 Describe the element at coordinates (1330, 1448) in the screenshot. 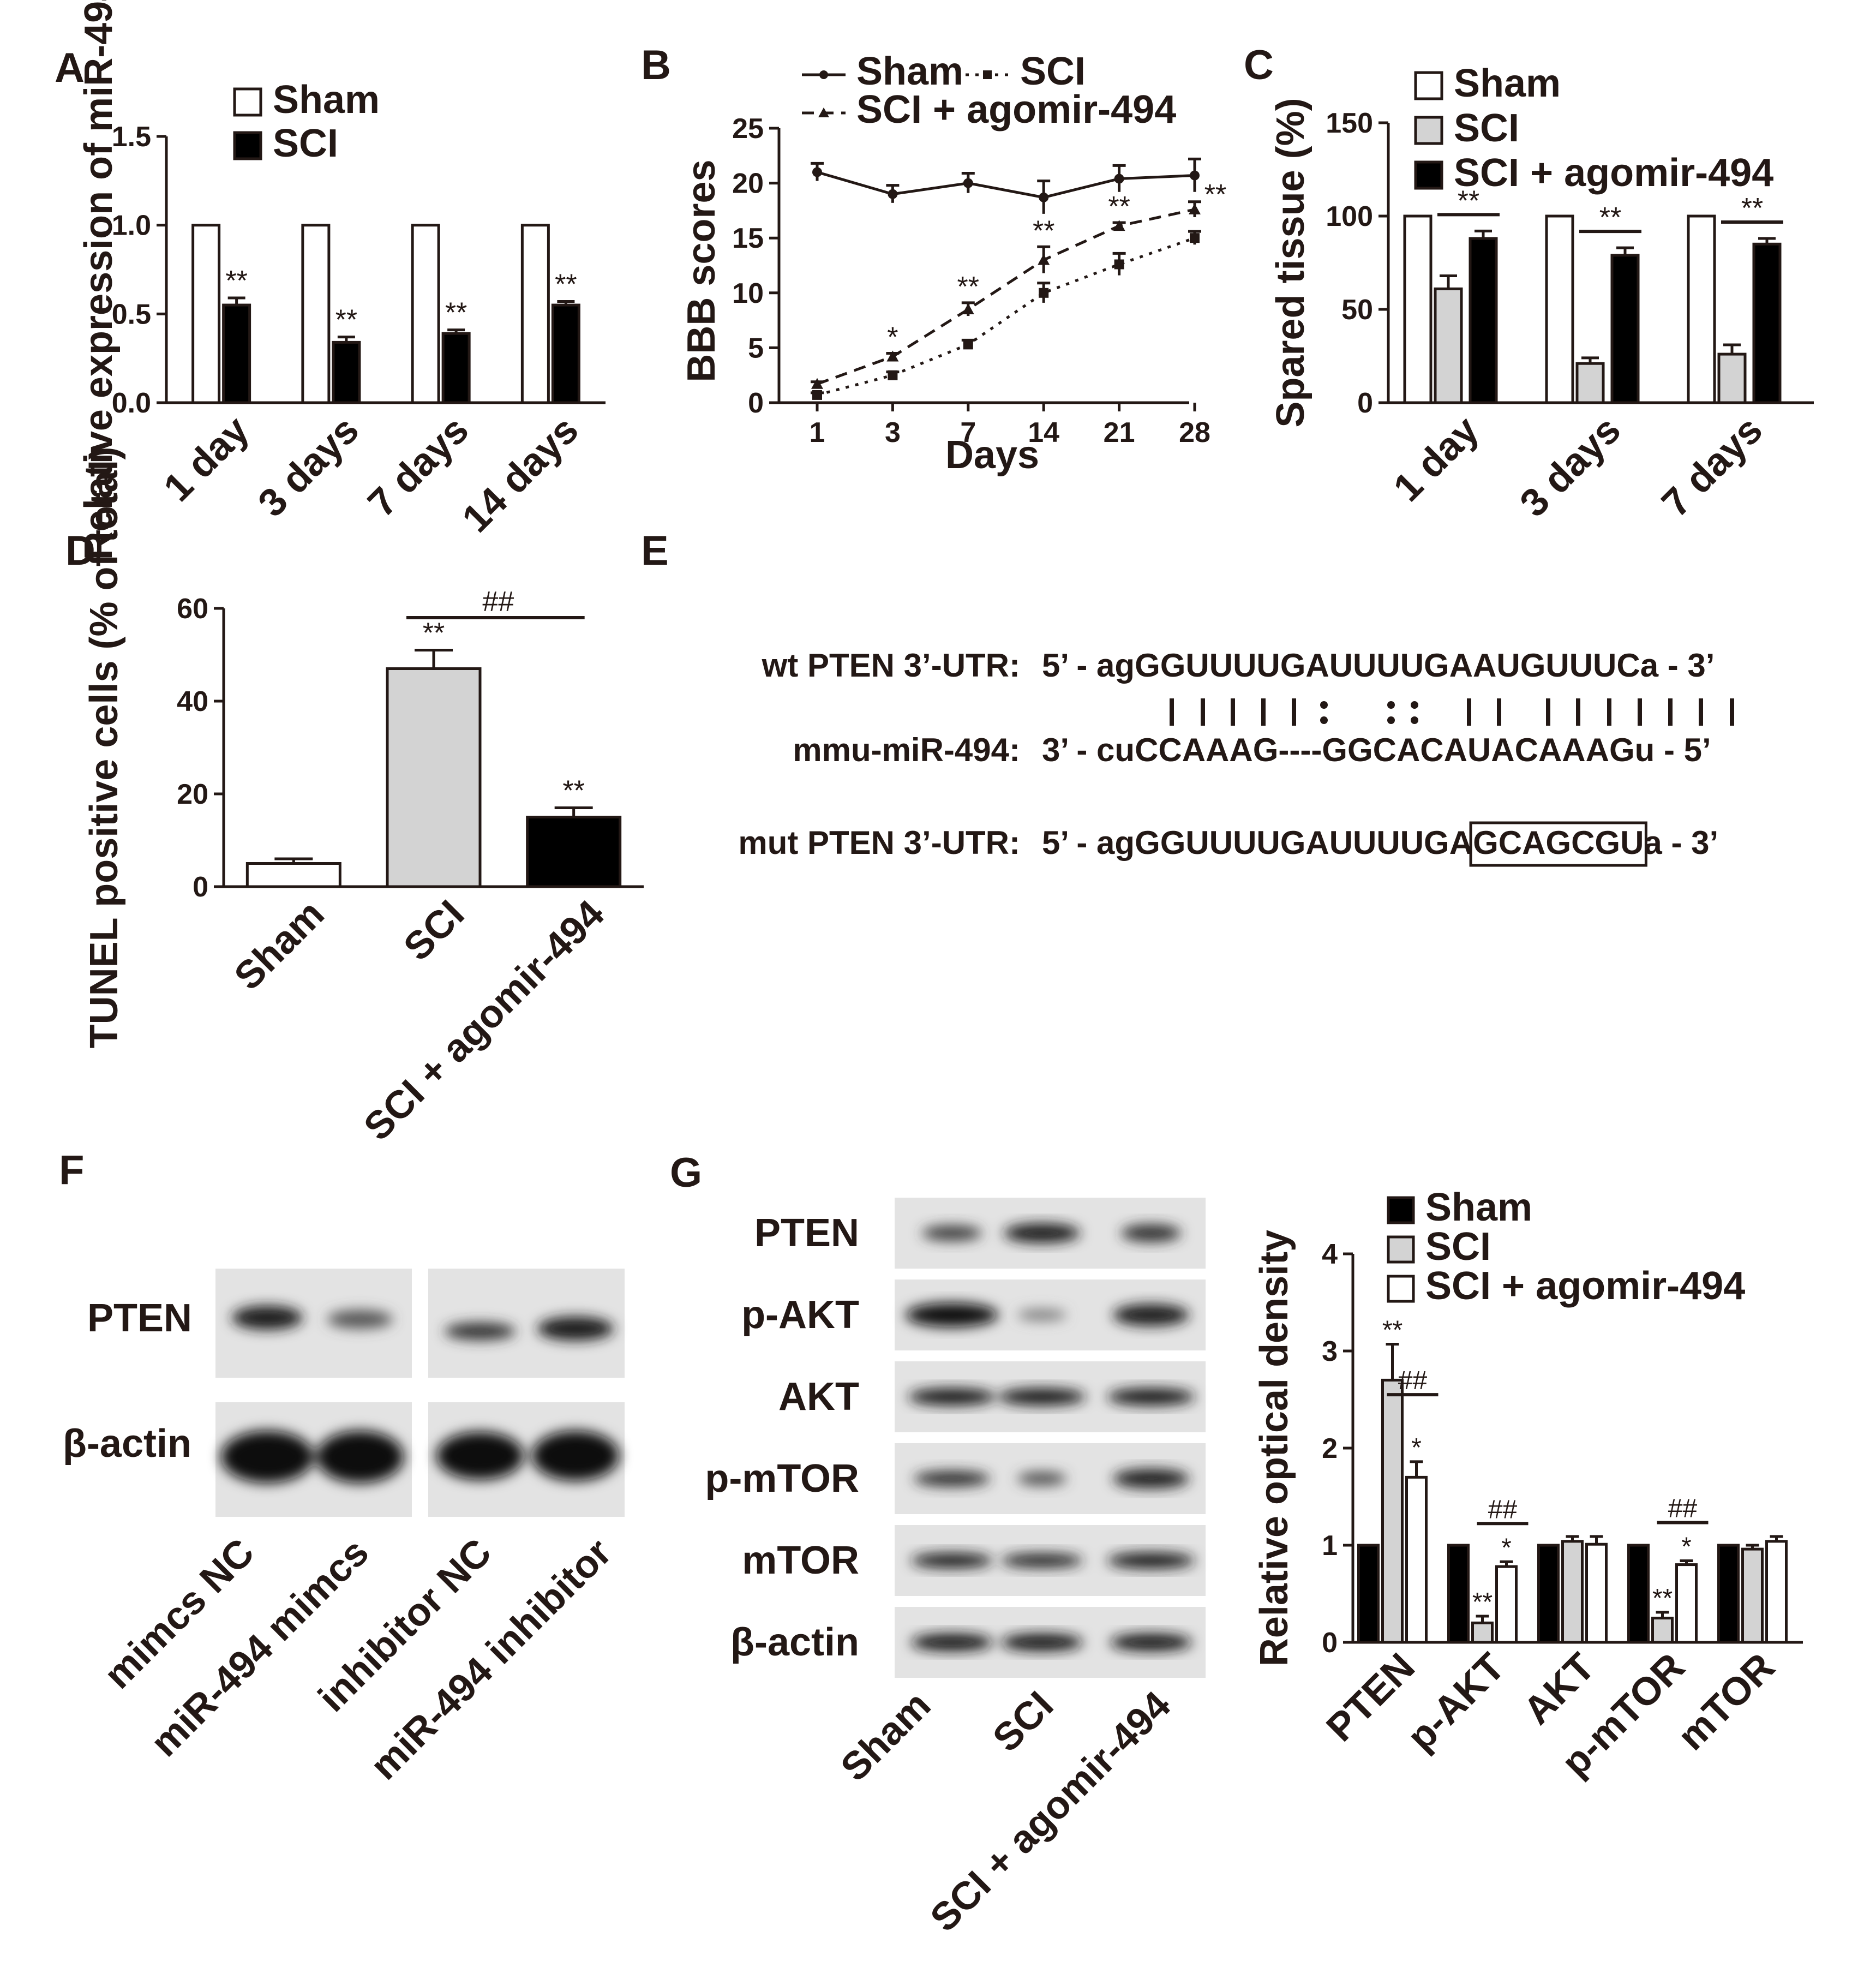

I see `4-y-tick-label: 2` at that location.